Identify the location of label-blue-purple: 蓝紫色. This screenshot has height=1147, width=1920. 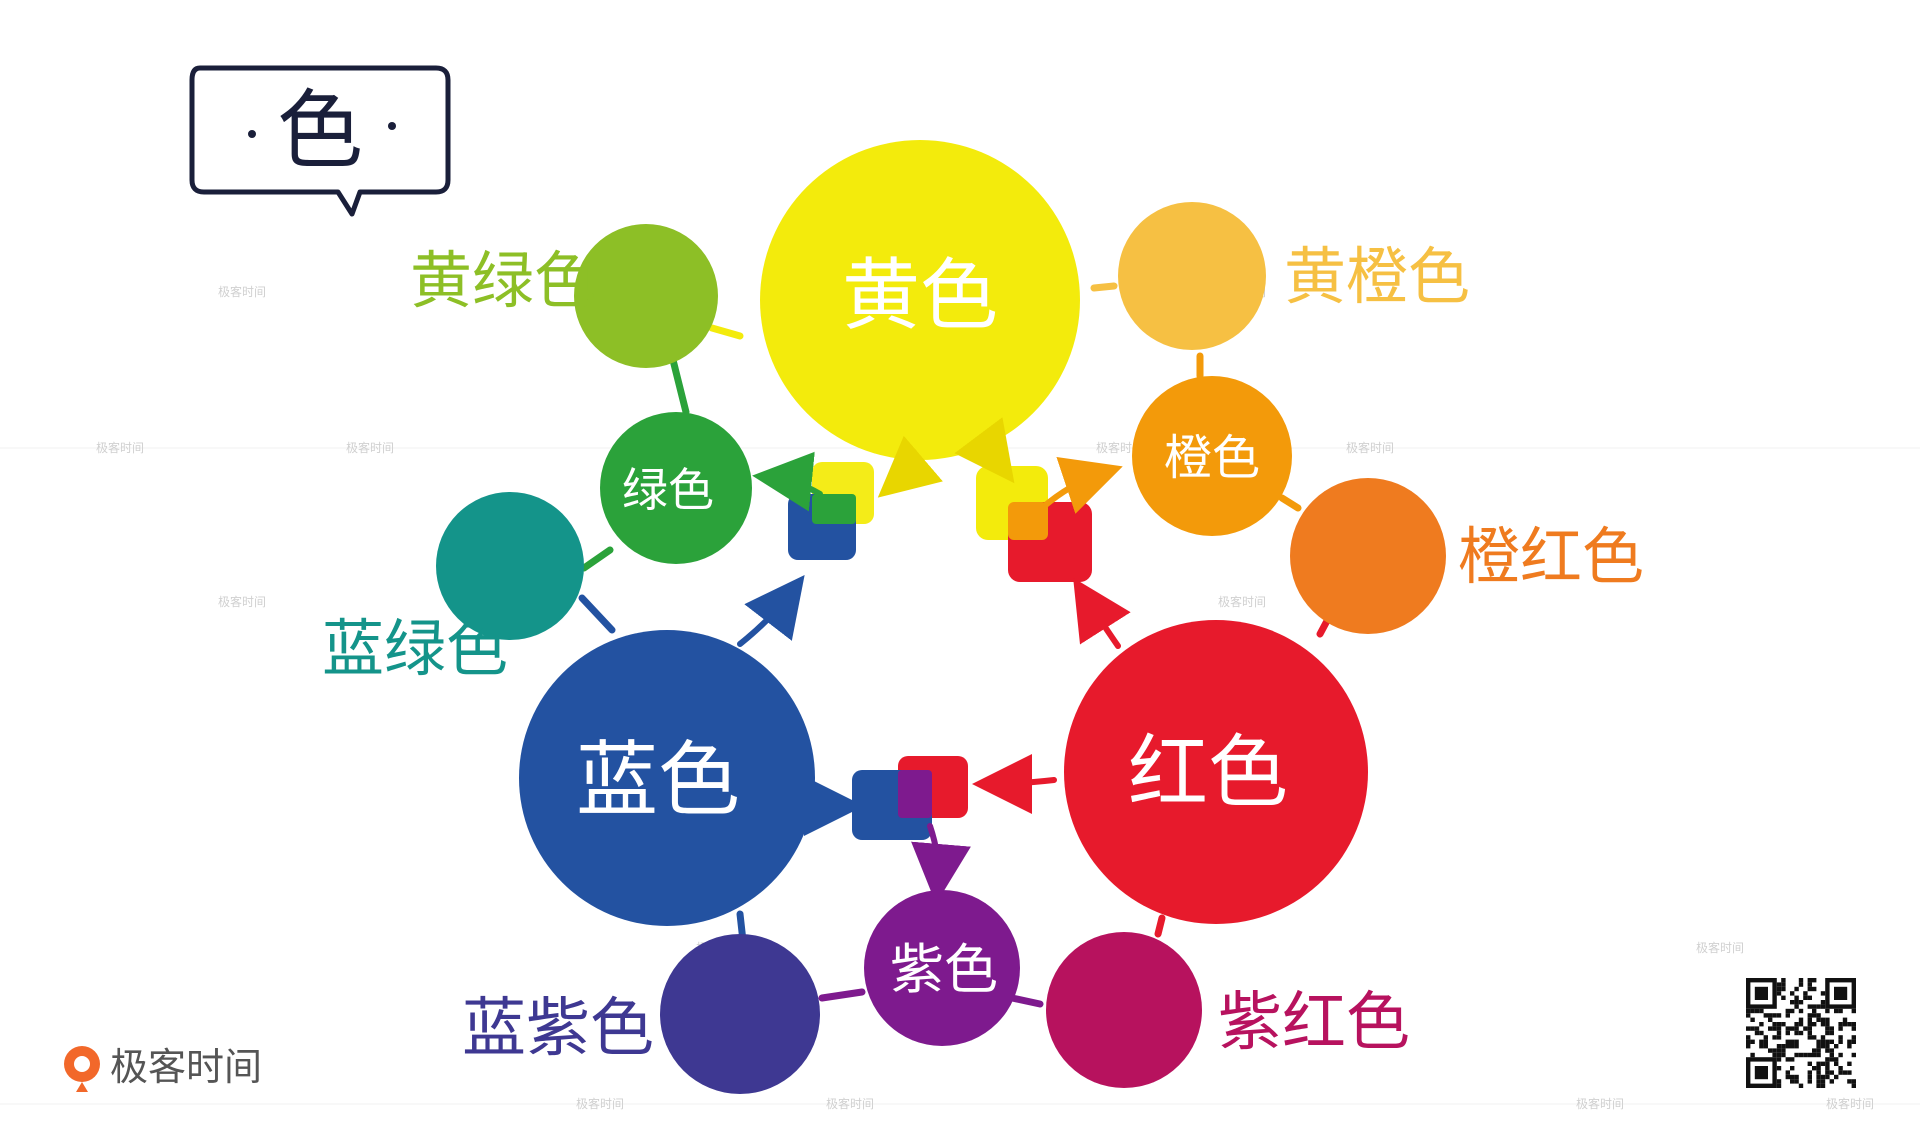
(558, 1029).